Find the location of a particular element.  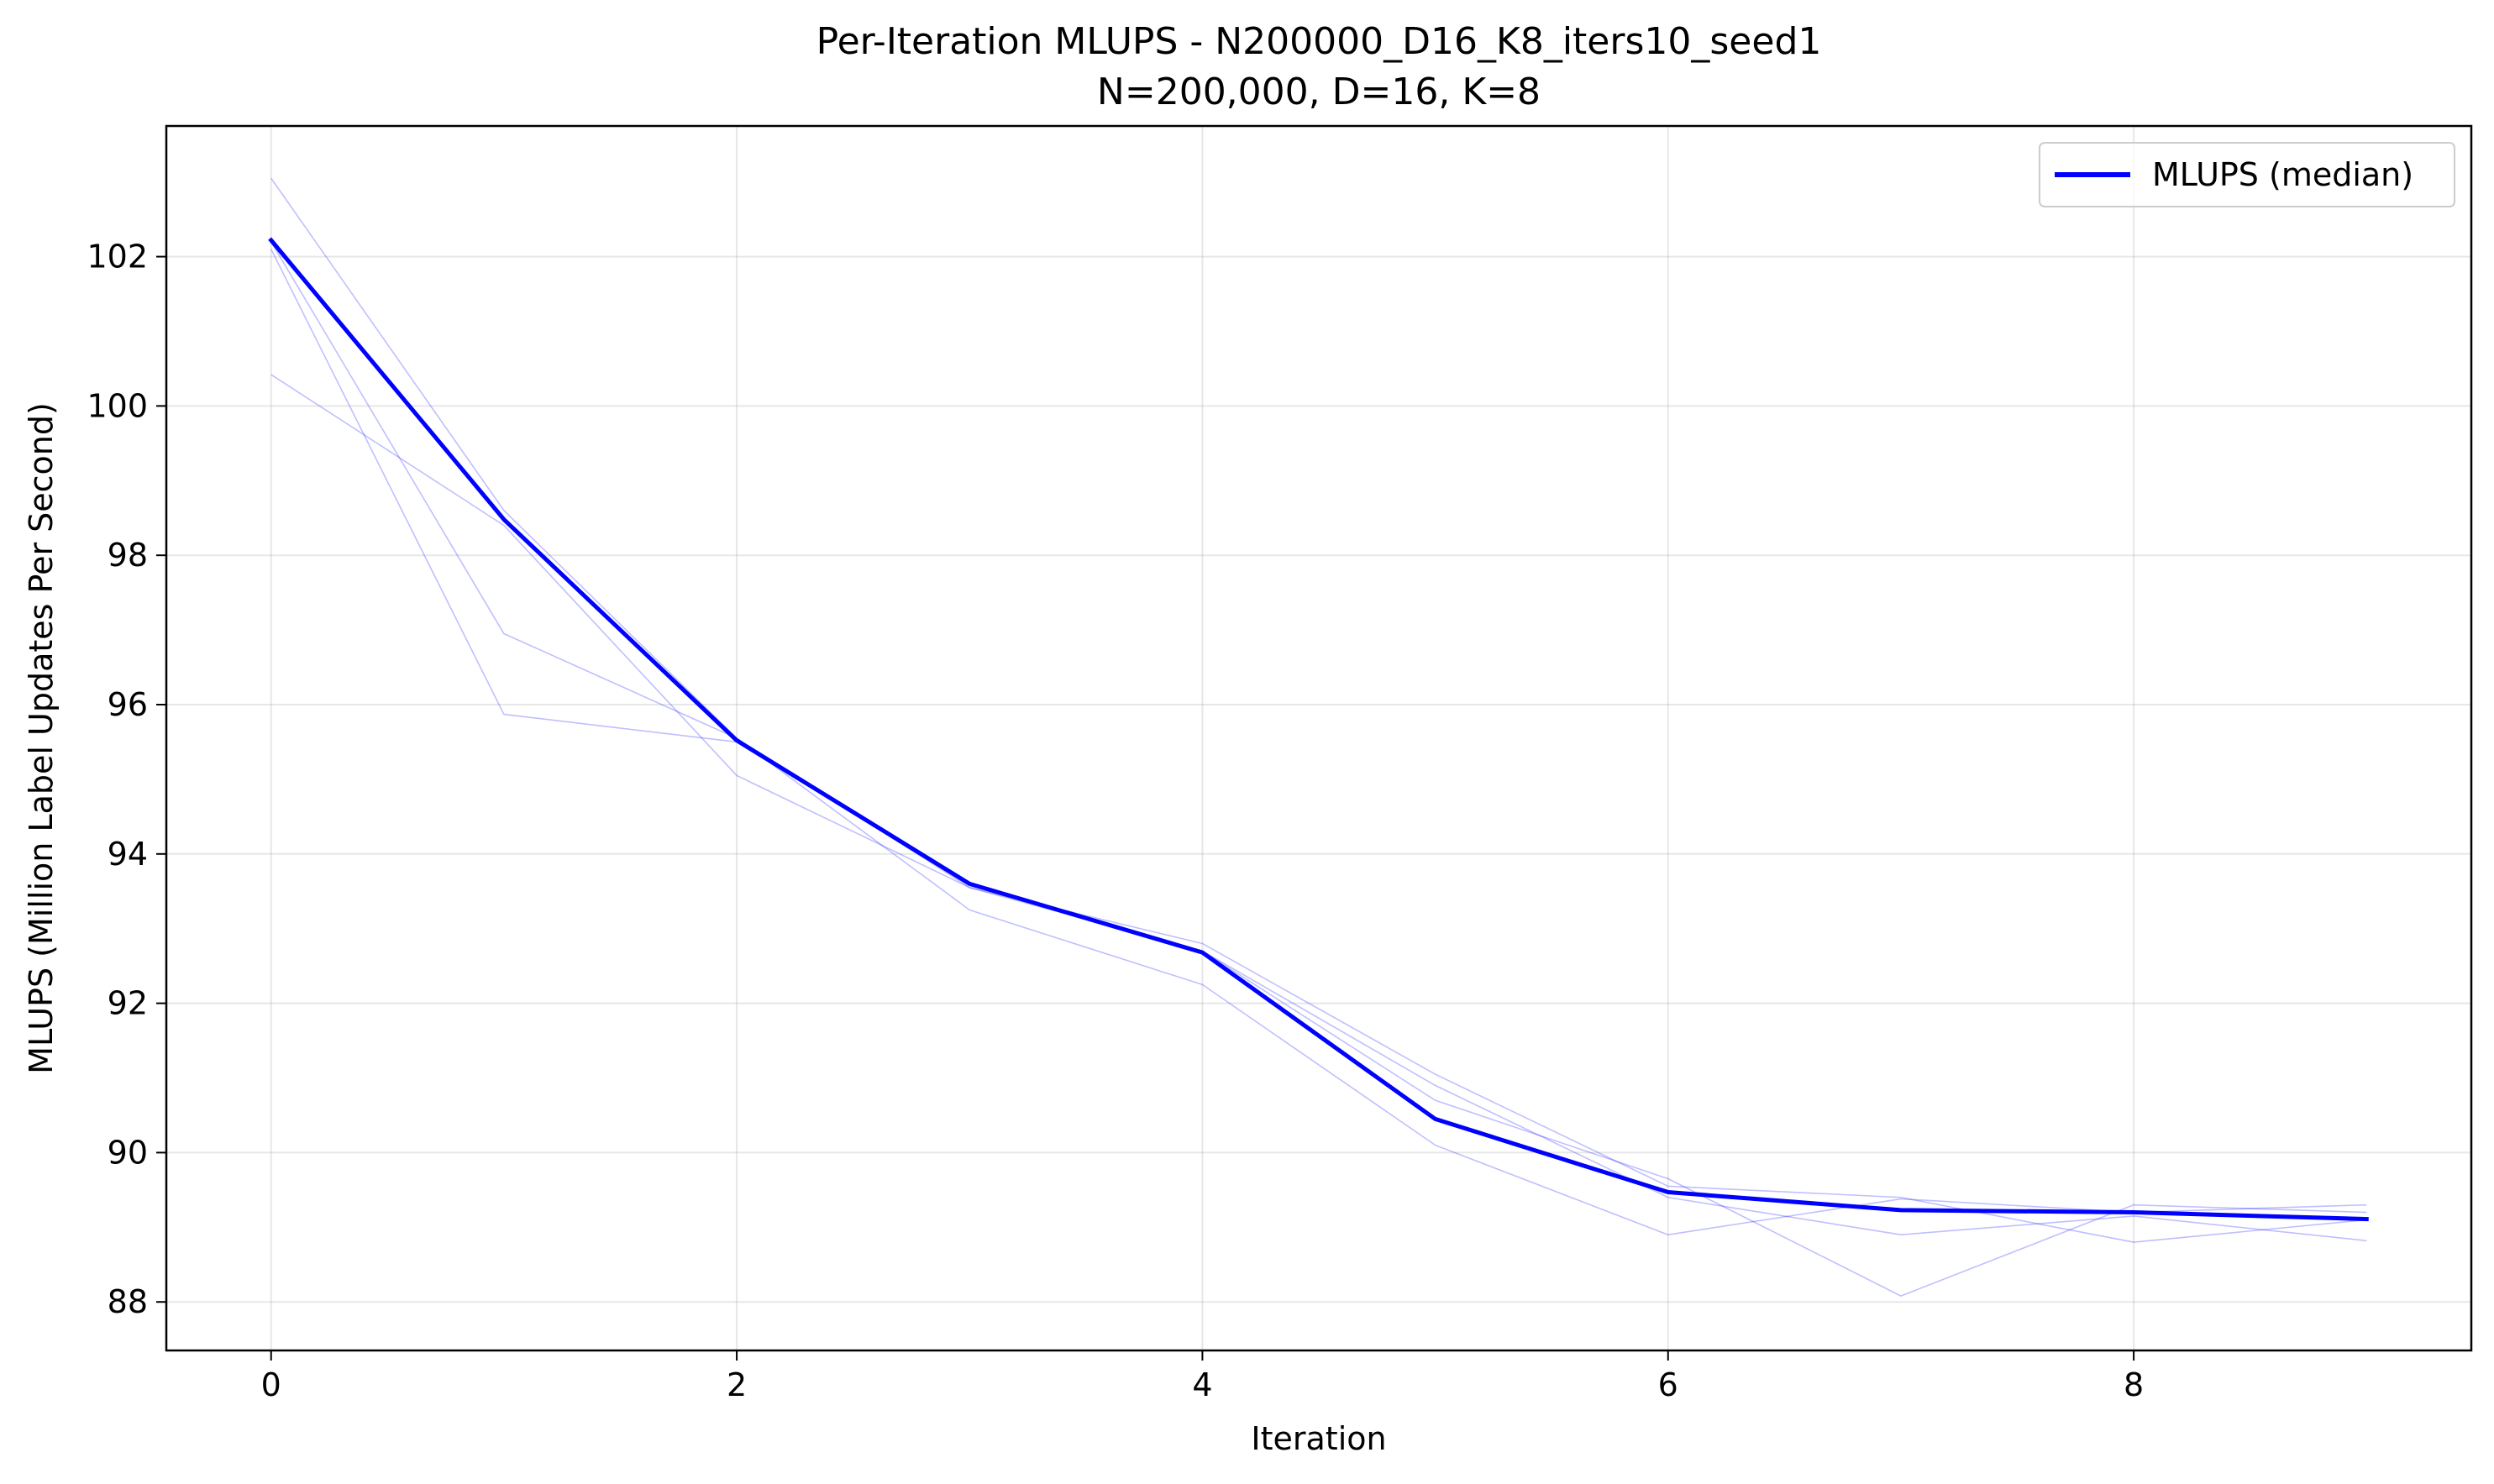

y-axis-ticks: 88 90 92 94 96 98 100 102 is located at coordinates (127, 780).